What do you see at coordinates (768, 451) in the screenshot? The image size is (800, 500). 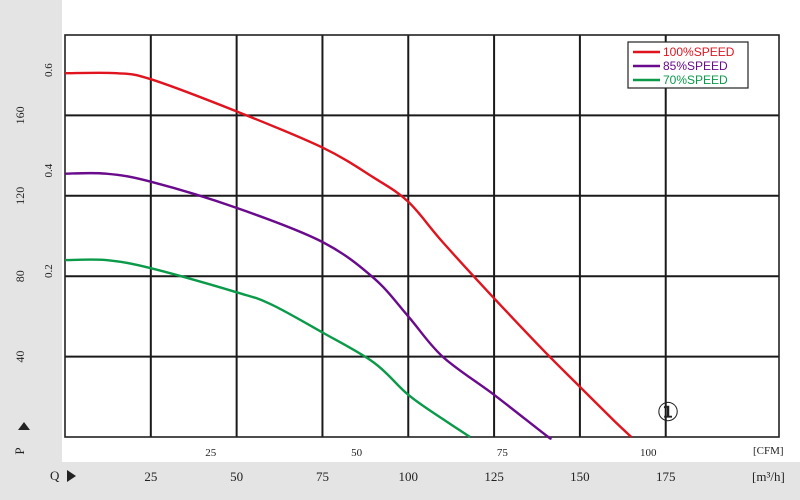 I see `cfm-unit-label: [CFM]` at bounding box center [768, 451].